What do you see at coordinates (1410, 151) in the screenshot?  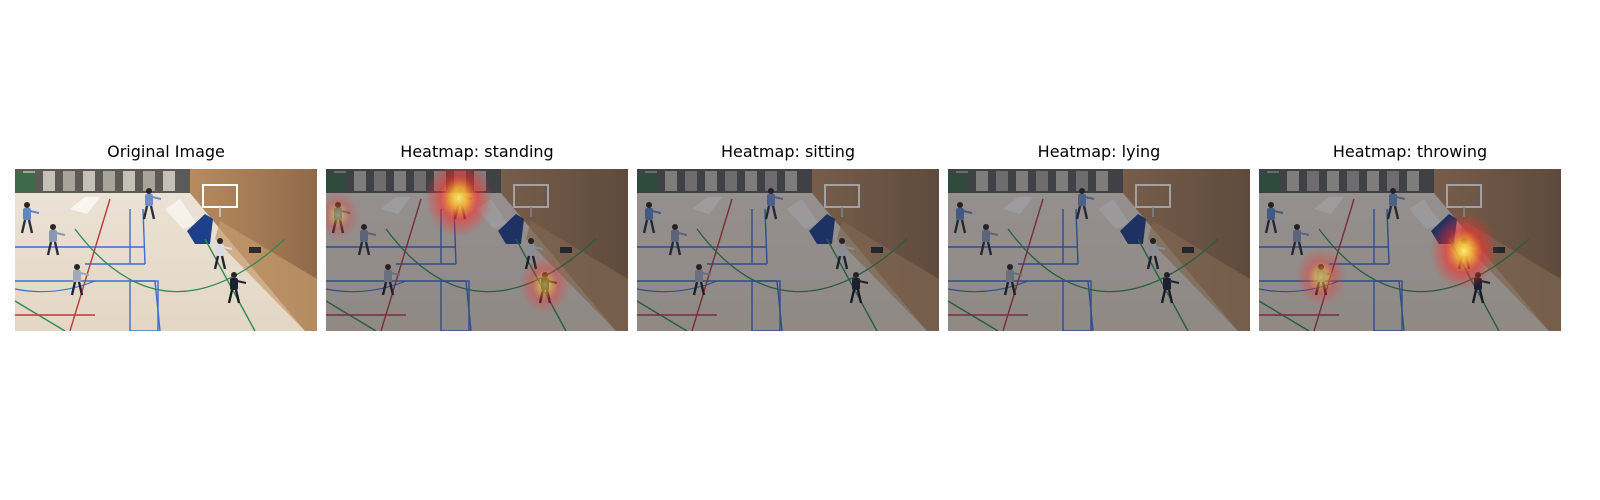 I see `panel-title: Heatmap: throwing` at bounding box center [1410, 151].